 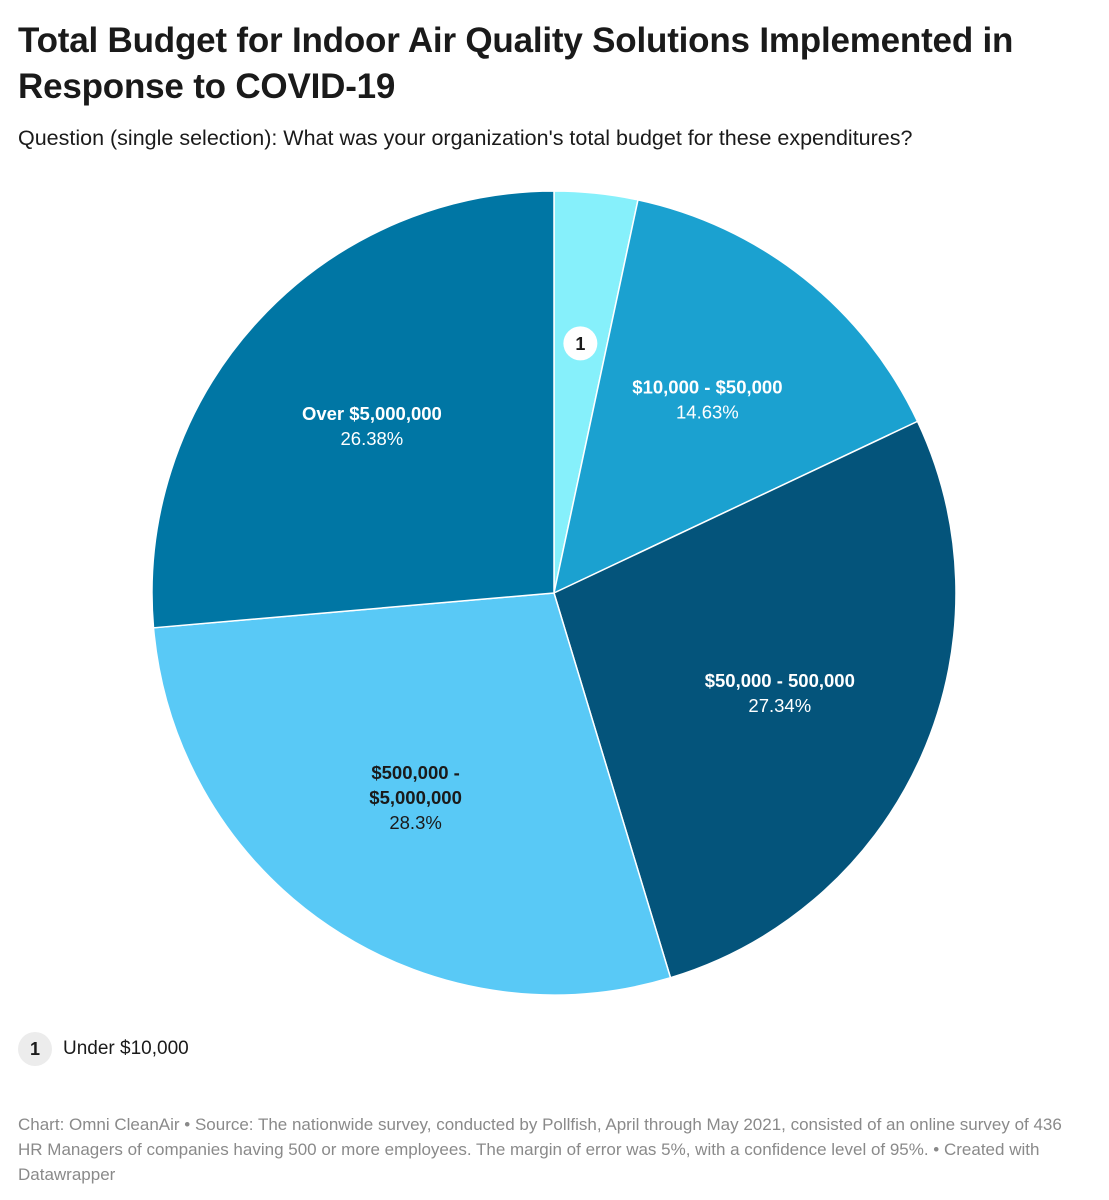 I want to click on slice-label-10-000-50-000: $10,000 - $50,000 14.63%, so click(x=707, y=399).